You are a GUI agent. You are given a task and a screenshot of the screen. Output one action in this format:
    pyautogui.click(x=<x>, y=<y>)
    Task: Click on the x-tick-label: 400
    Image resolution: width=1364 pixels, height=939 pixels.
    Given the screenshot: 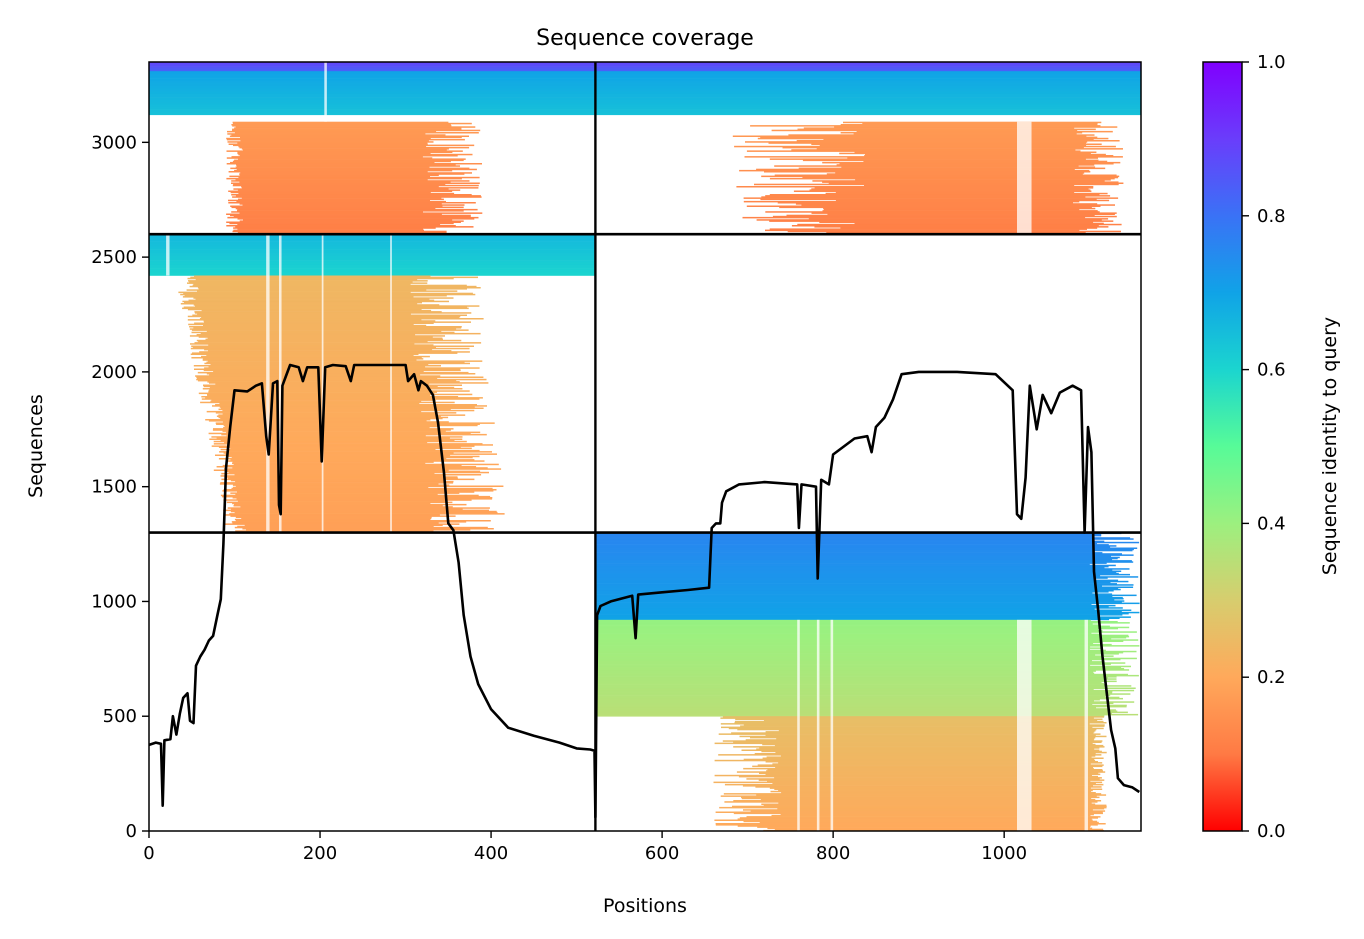 What is the action you would take?
    pyautogui.click(x=491, y=853)
    